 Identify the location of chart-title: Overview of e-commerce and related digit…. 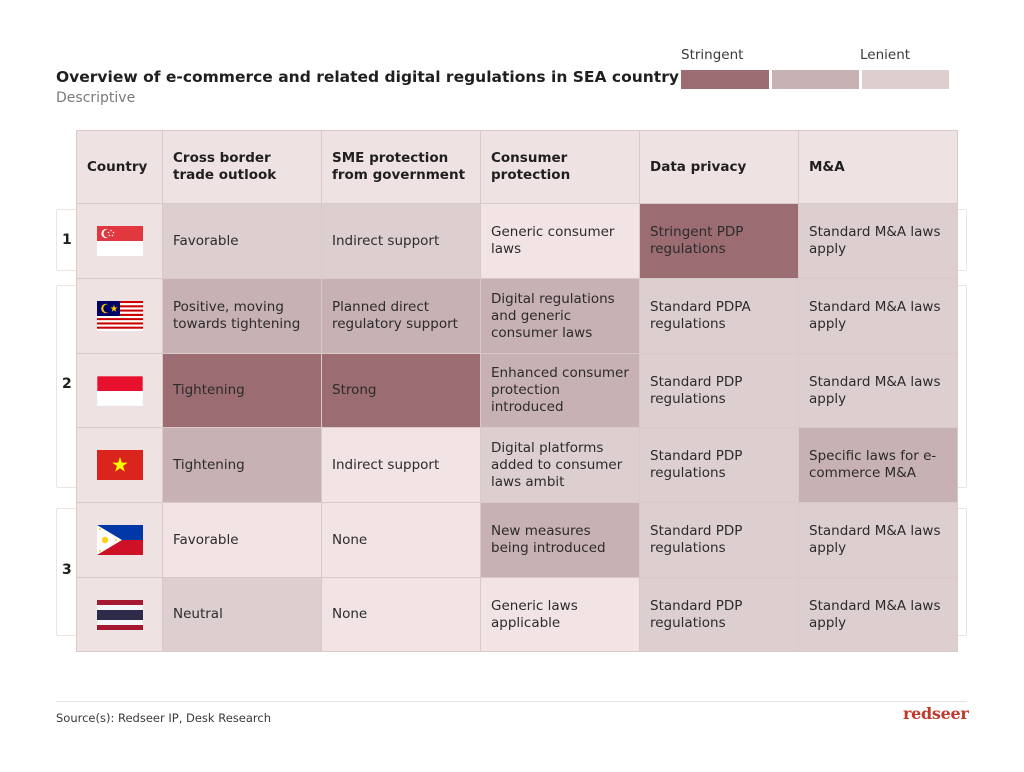
(367, 77).